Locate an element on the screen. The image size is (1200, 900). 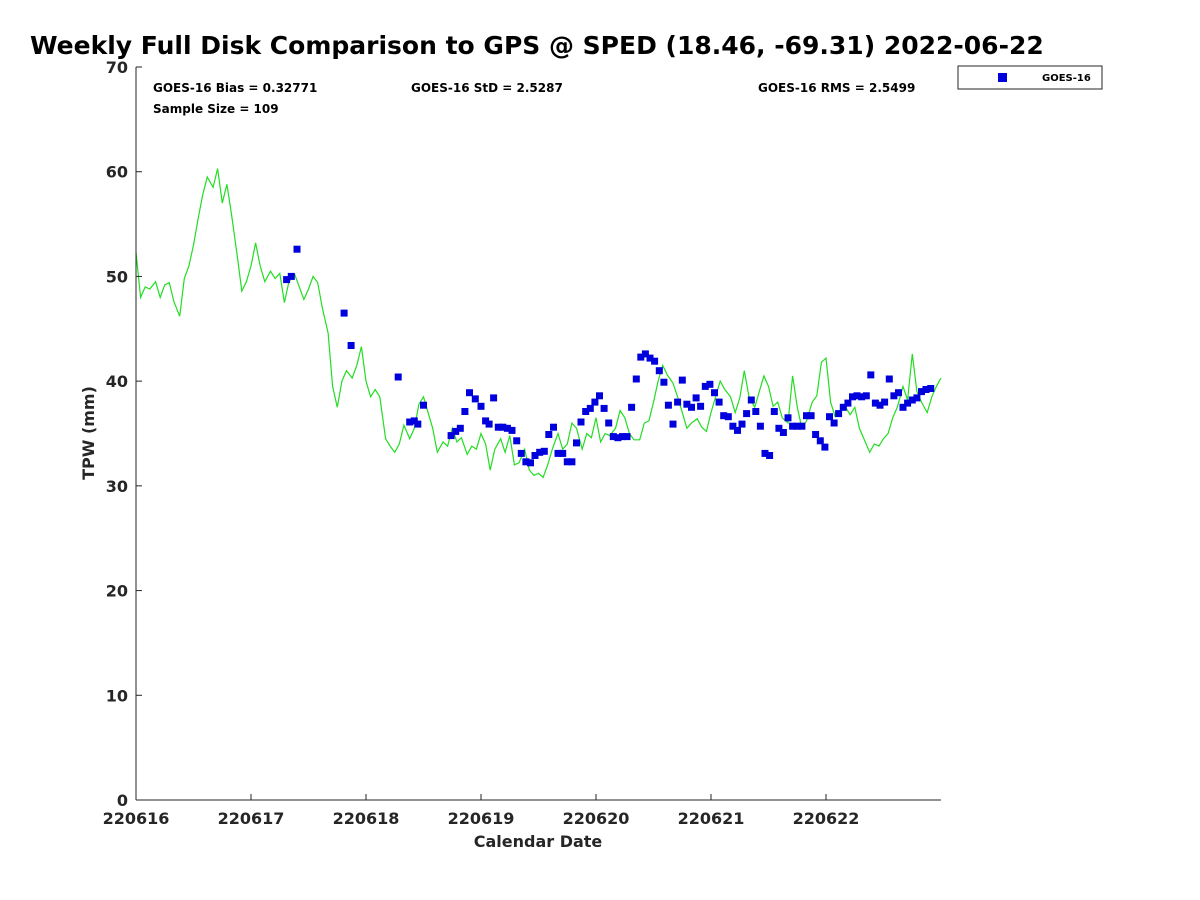
legend-label-goes16: GOES-16 is located at coordinates (1066, 78).